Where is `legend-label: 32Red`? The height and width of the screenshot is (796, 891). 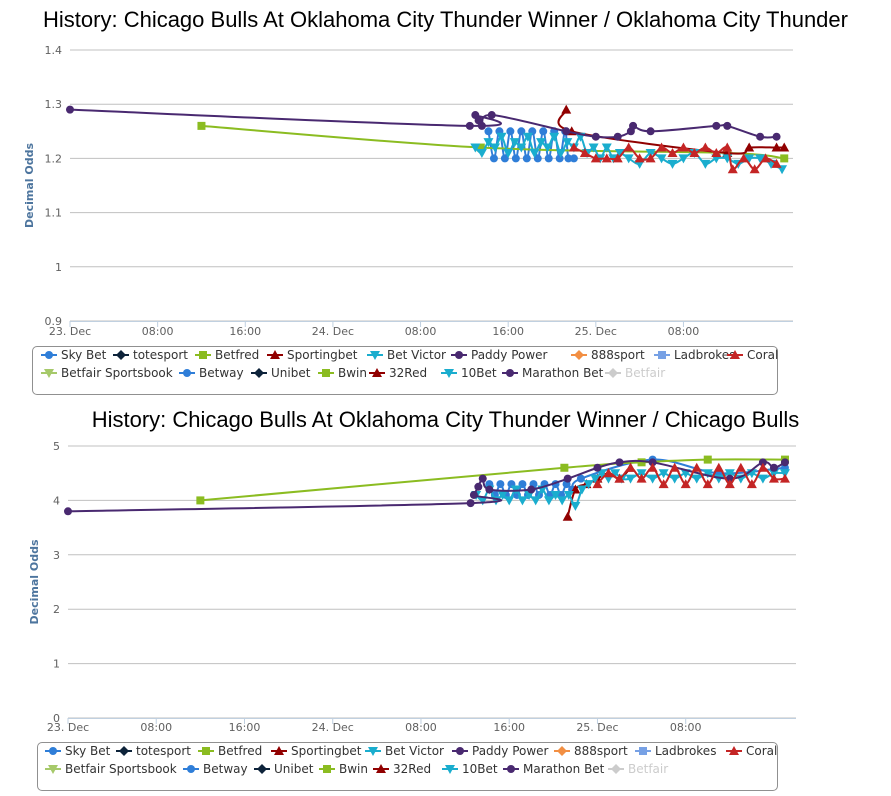 legend-label: 32Red is located at coordinates (408, 373).